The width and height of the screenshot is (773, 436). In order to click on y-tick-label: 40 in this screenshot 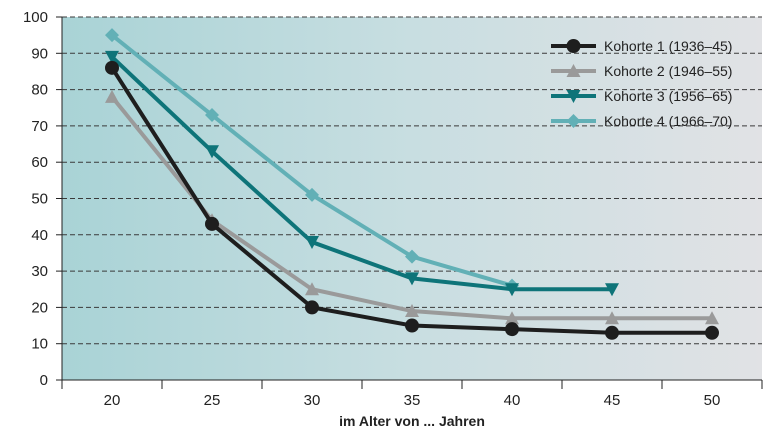, I will do `click(39, 235)`.